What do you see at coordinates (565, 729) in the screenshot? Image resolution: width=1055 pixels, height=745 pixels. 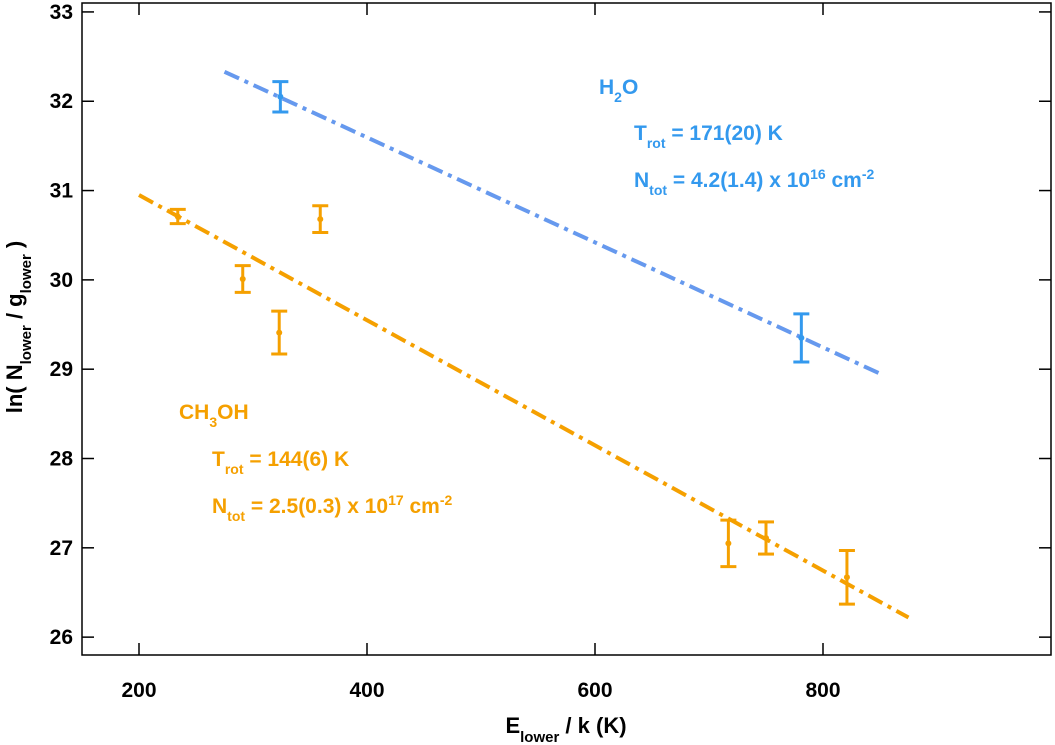 I see `x-axis-label: Elower / k (K)` at bounding box center [565, 729].